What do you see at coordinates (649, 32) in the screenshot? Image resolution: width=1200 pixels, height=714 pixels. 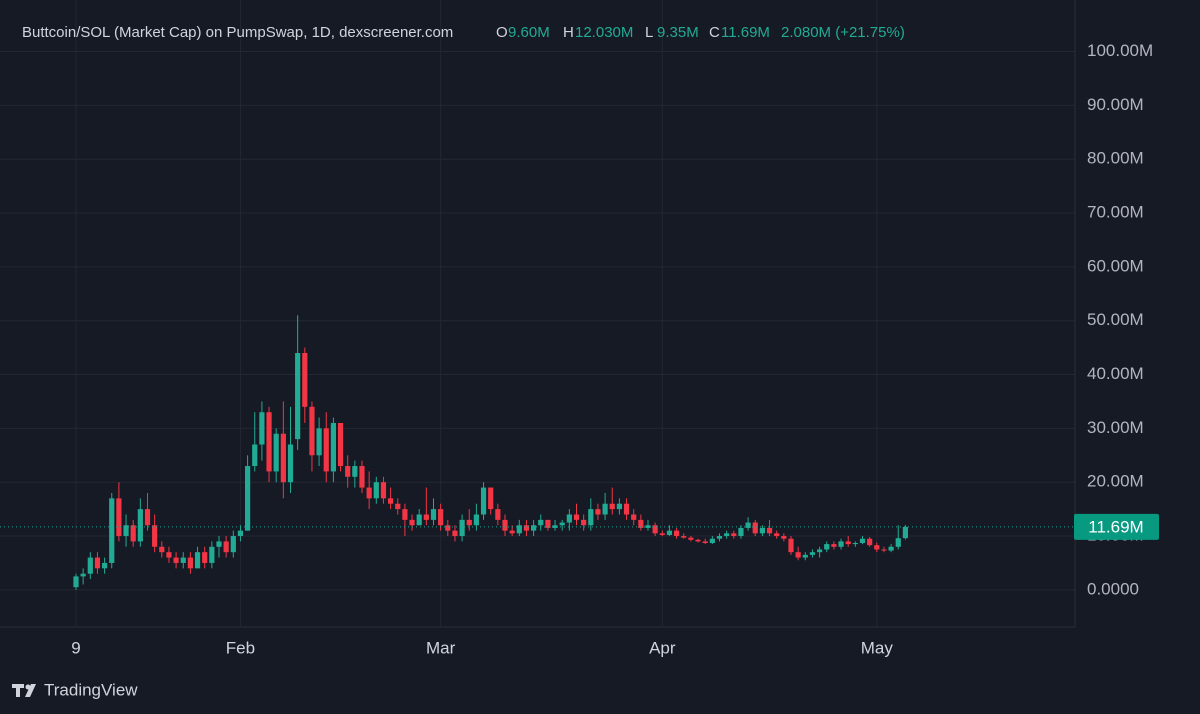 I see `ohlc-key: L` at bounding box center [649, 32].